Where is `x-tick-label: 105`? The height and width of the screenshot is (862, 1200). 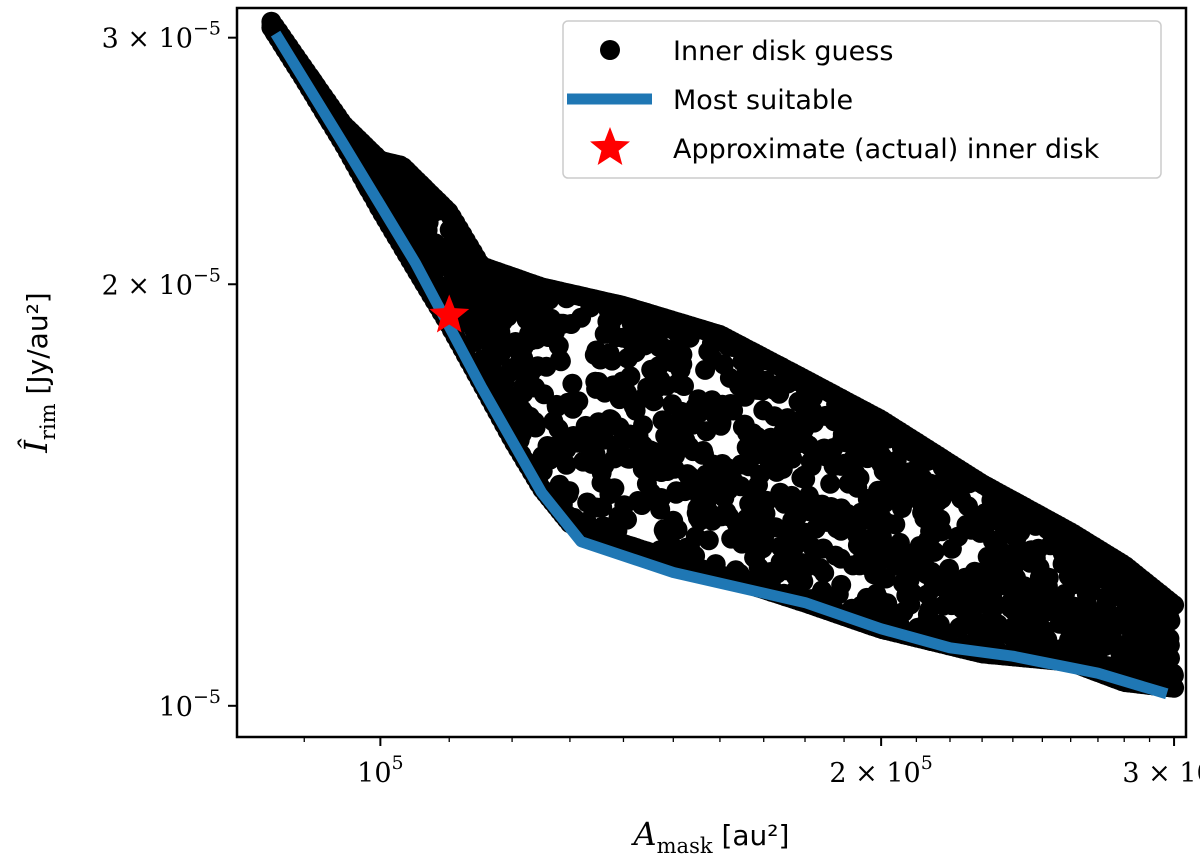 x-tick-label: 105 is located at coordinates (380, 770).